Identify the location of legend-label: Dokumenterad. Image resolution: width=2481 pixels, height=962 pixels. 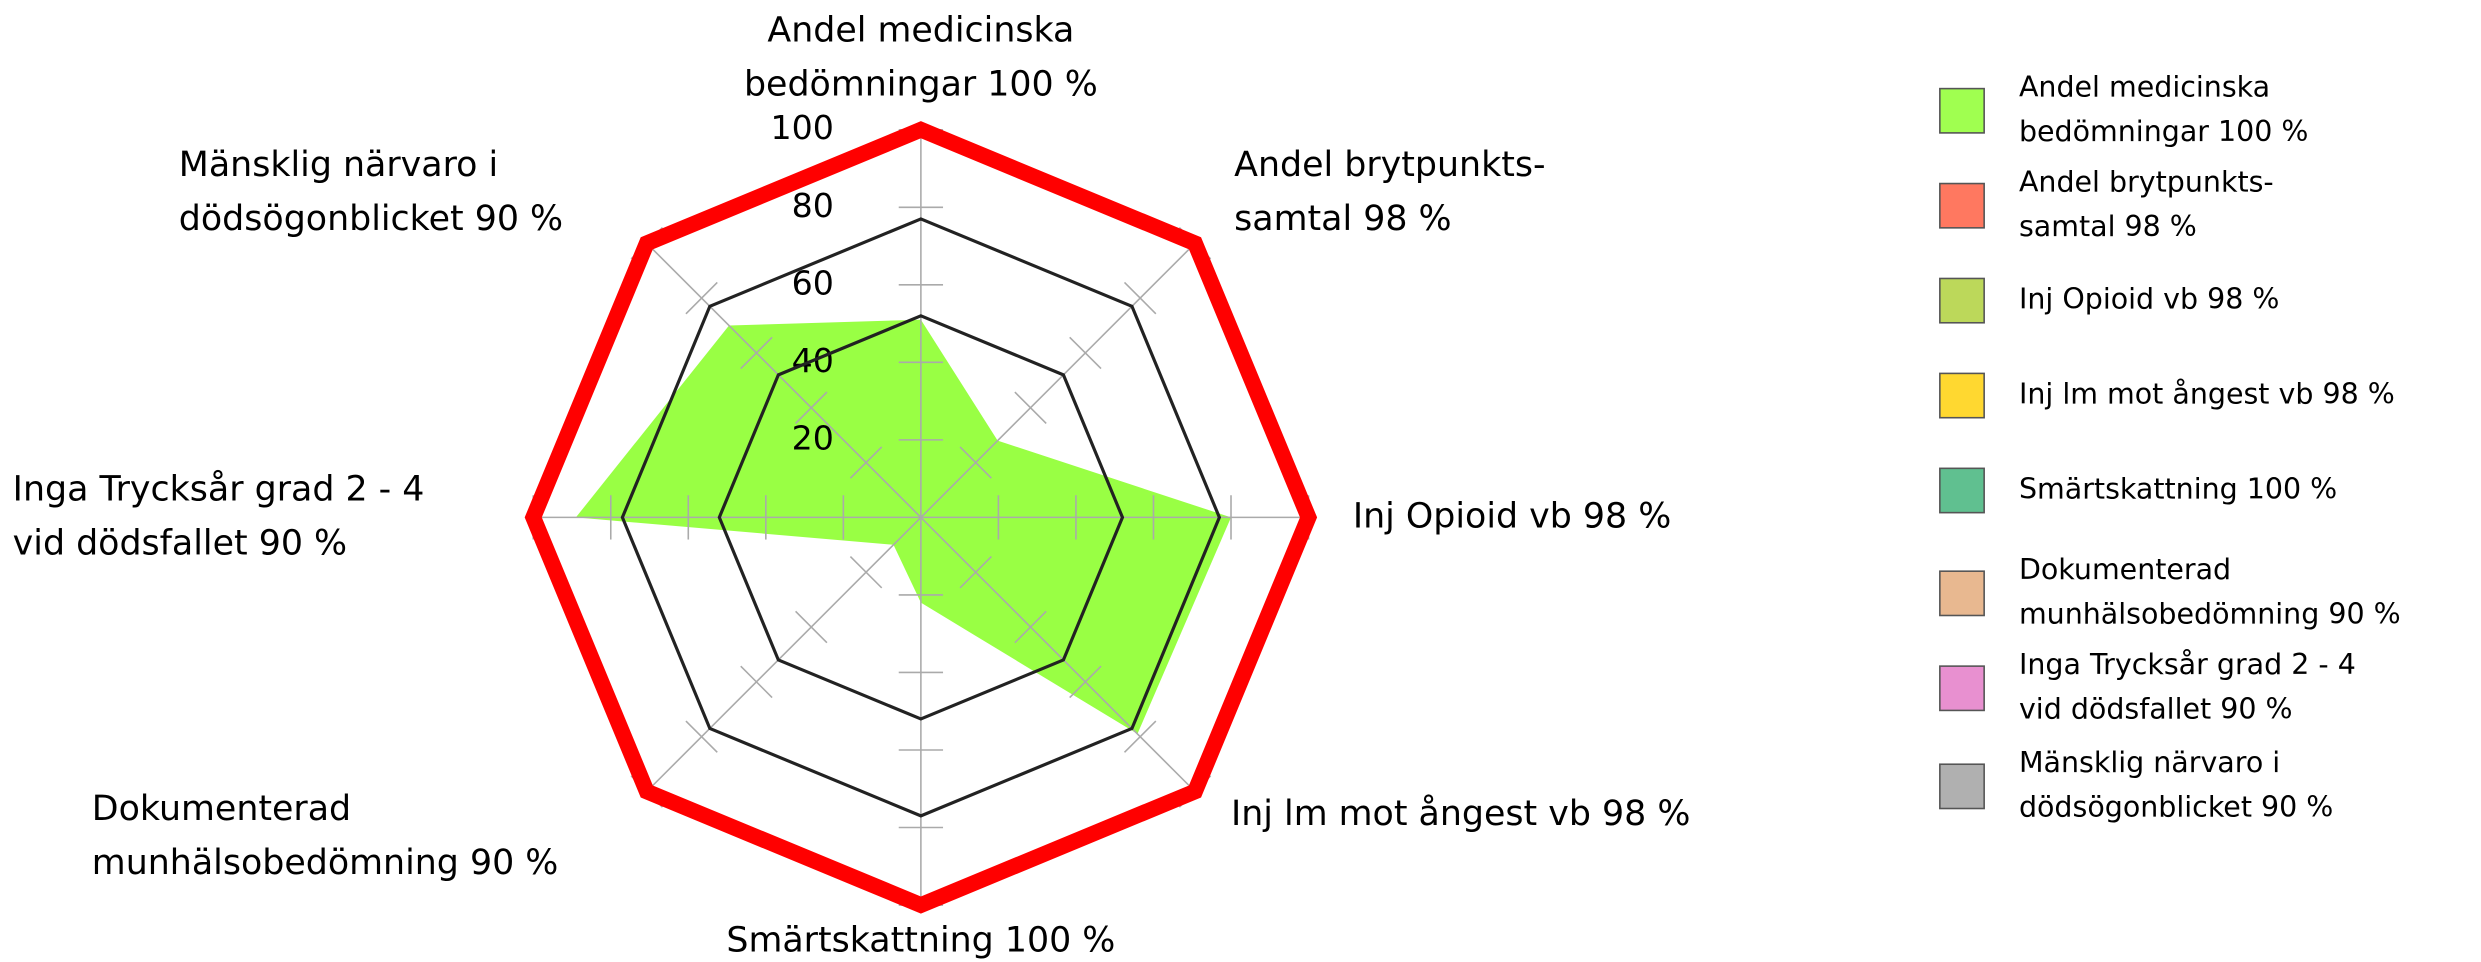
(2125, 569).